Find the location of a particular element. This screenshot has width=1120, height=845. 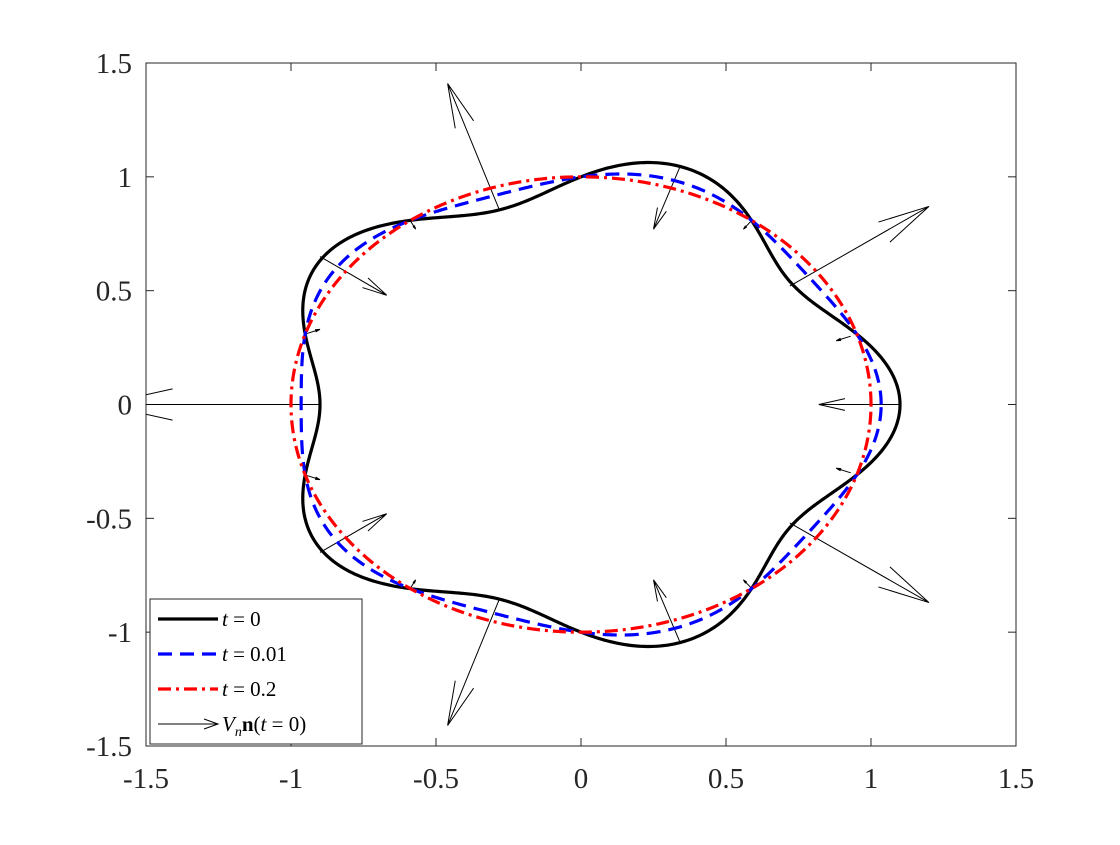

y-tick-label: -1 is located at coordinates (120, 633).